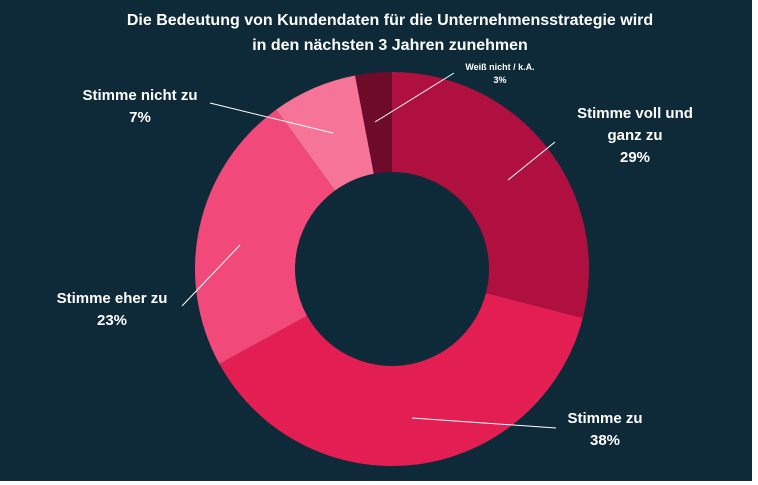  I want to click on donut-slice-eher-zu, so click(265, 236).